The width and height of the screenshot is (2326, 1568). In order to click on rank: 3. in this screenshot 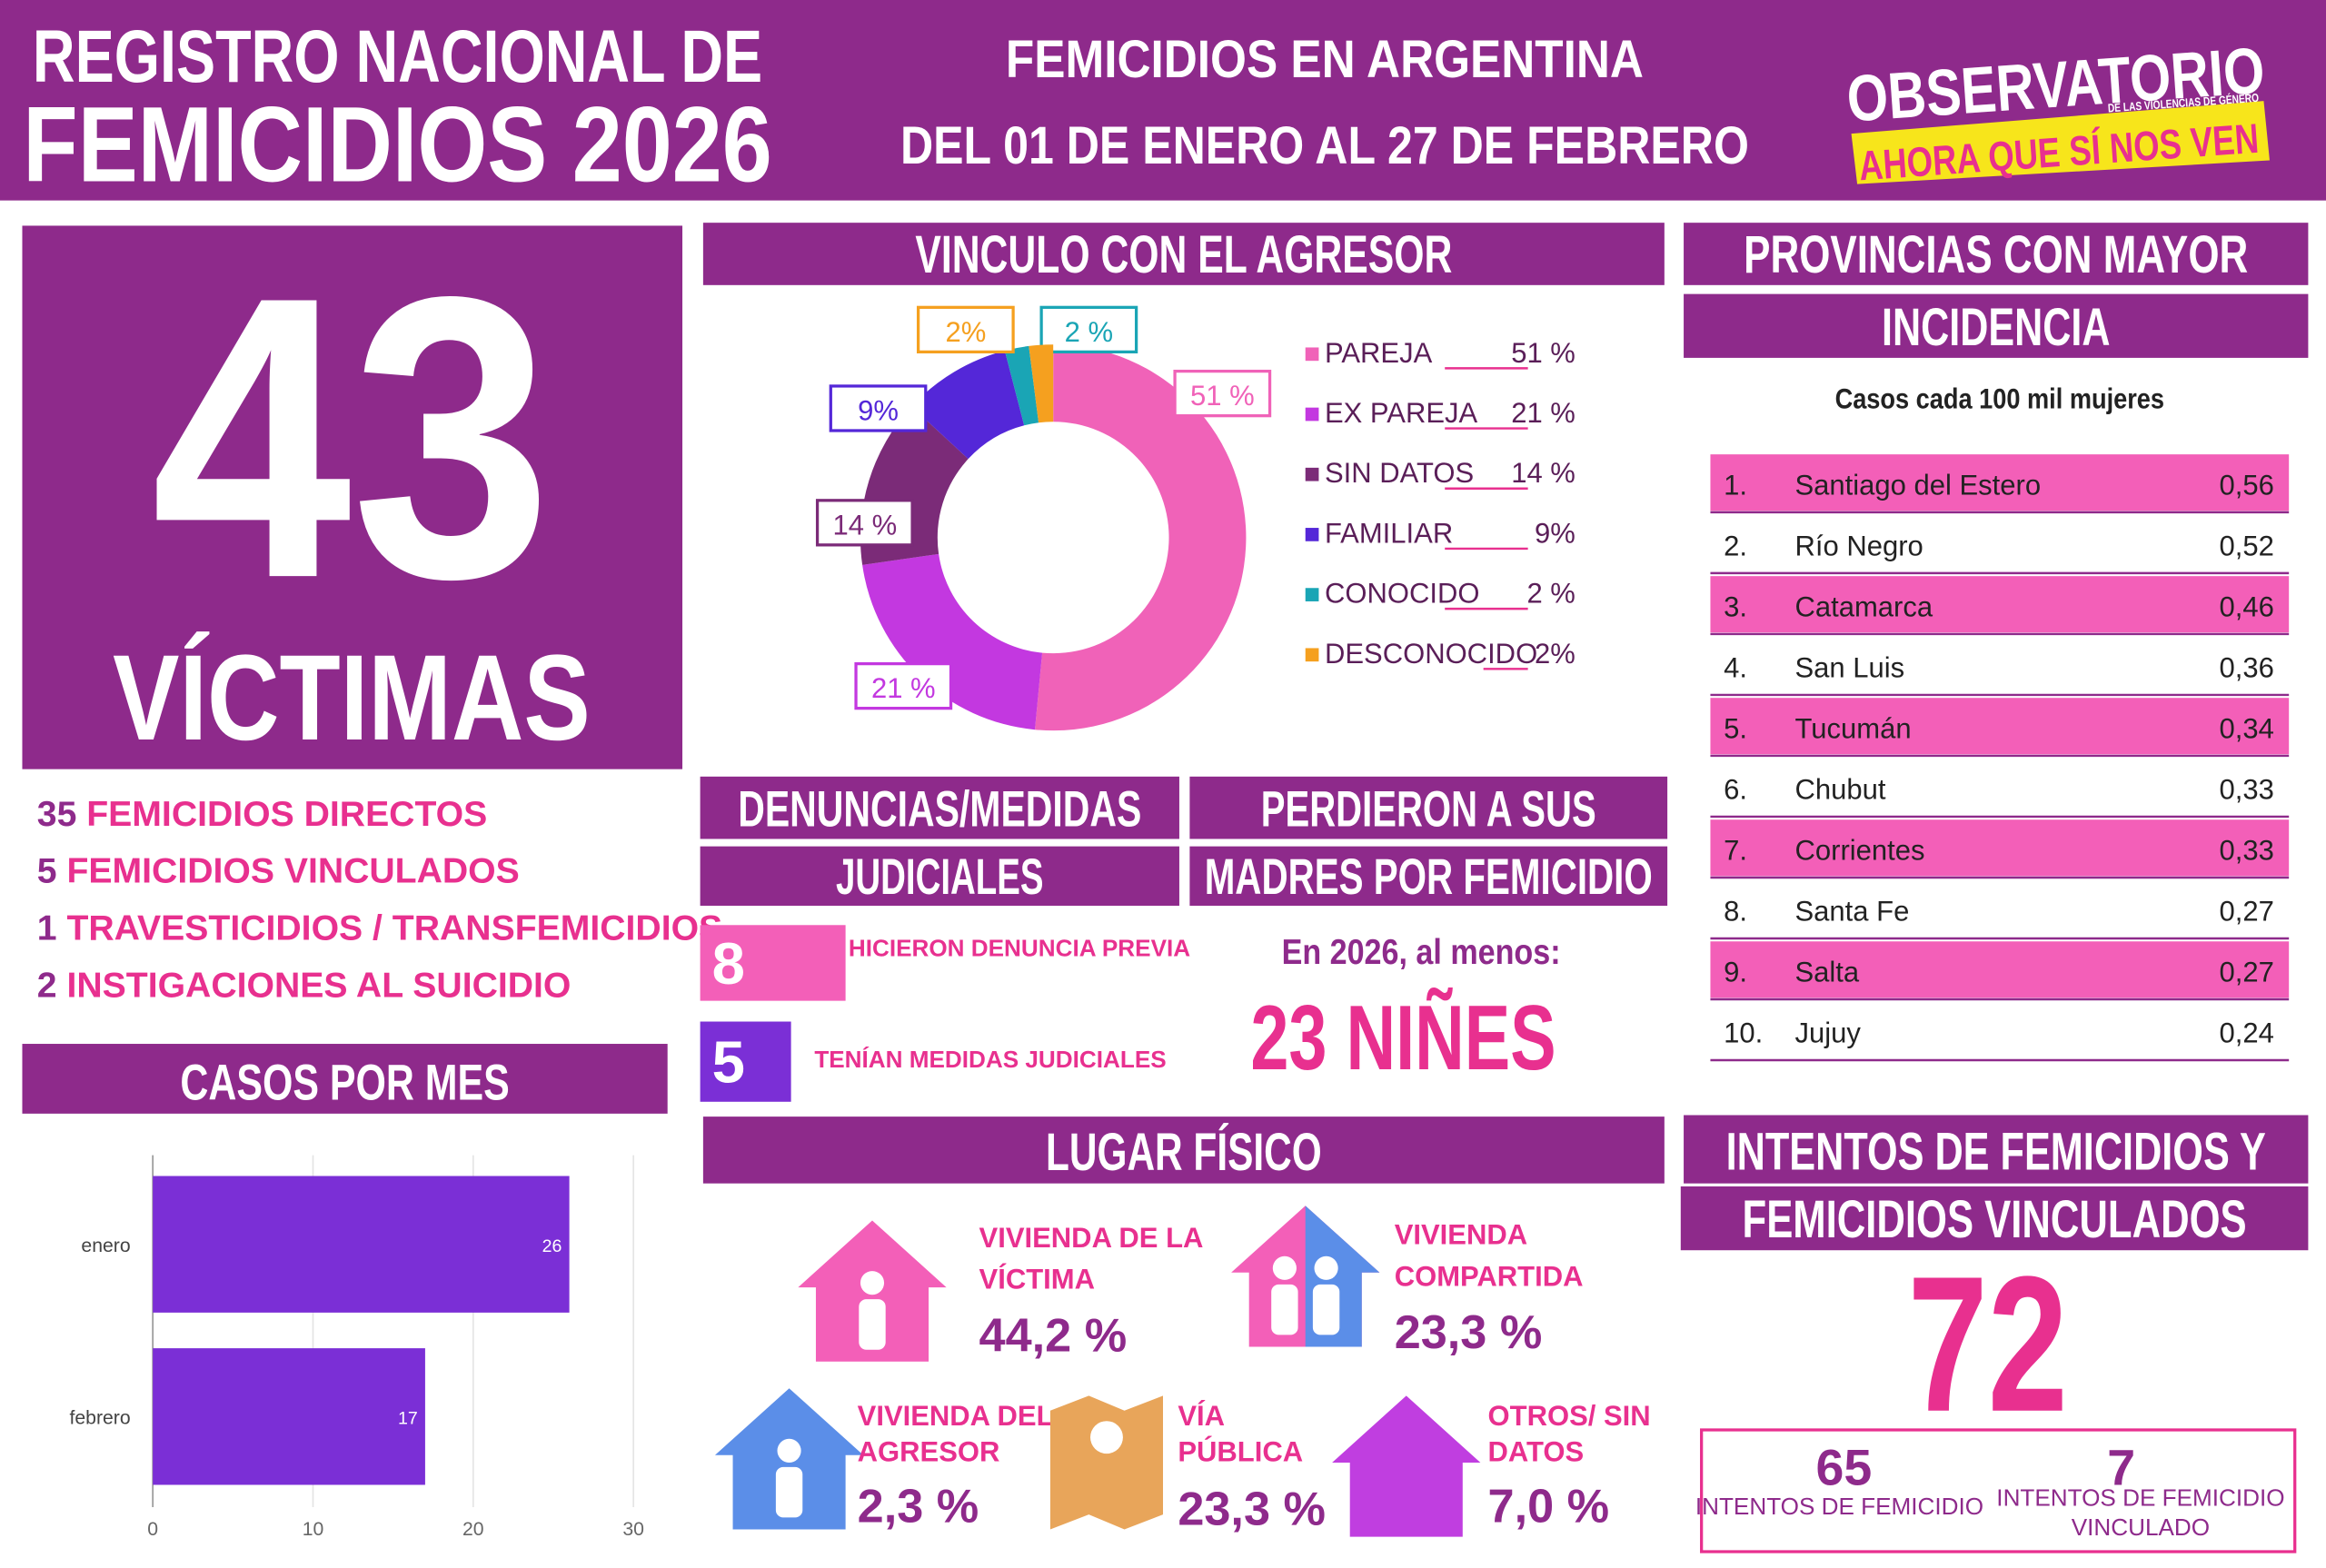, I will do `click(1735, 606)`.